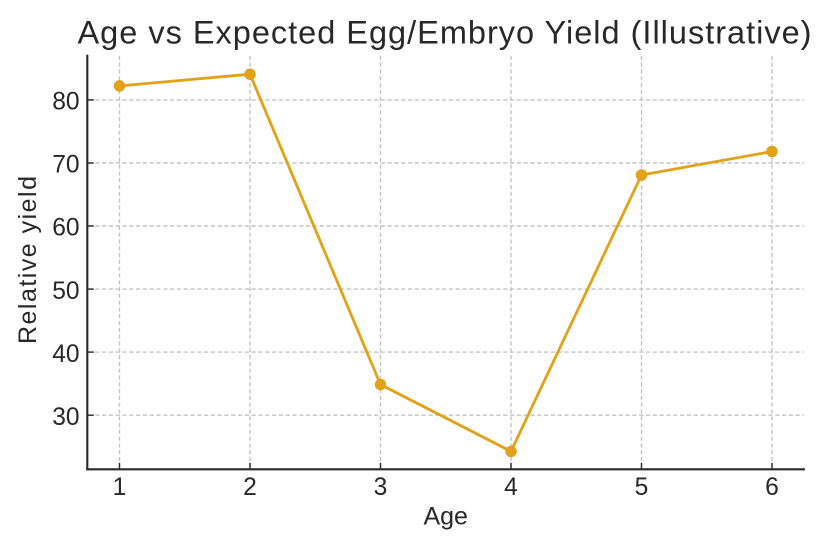 This screenshot has width=825, height=555. What do you see at coordinates (28, 260) in the screenshot?
I see `svg-text: Relative yield` at bounding box center [28, 260].